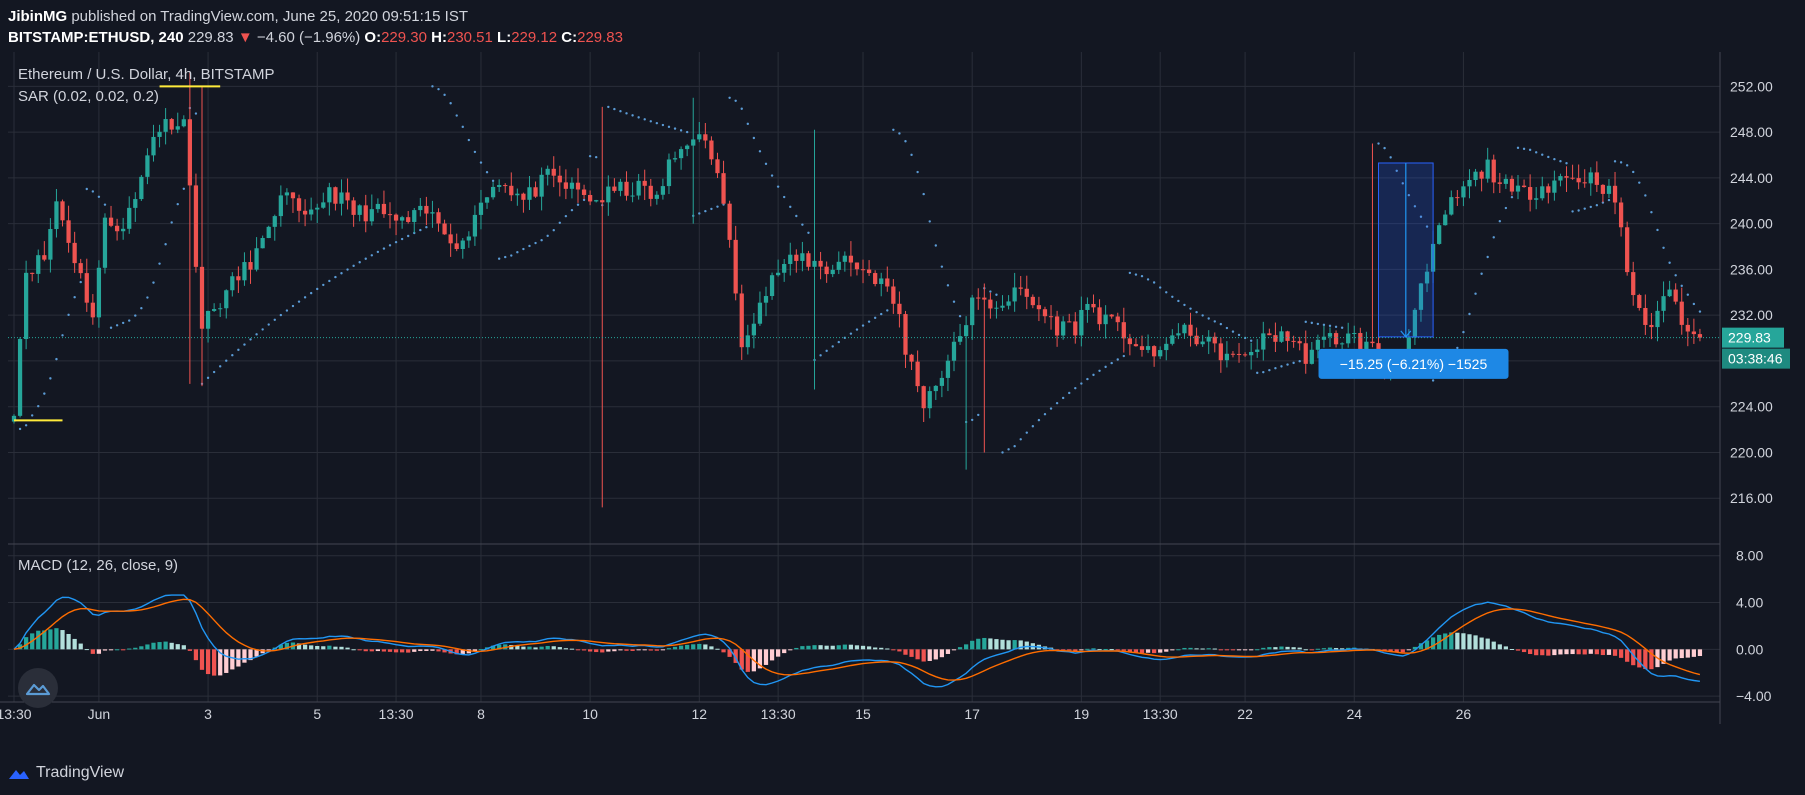 This screenshot has width=1805, height=795. What do you see at coordinates (38, 688) in the screenshot?
I see `tradingview-badge` at bounding box center [38, 688].